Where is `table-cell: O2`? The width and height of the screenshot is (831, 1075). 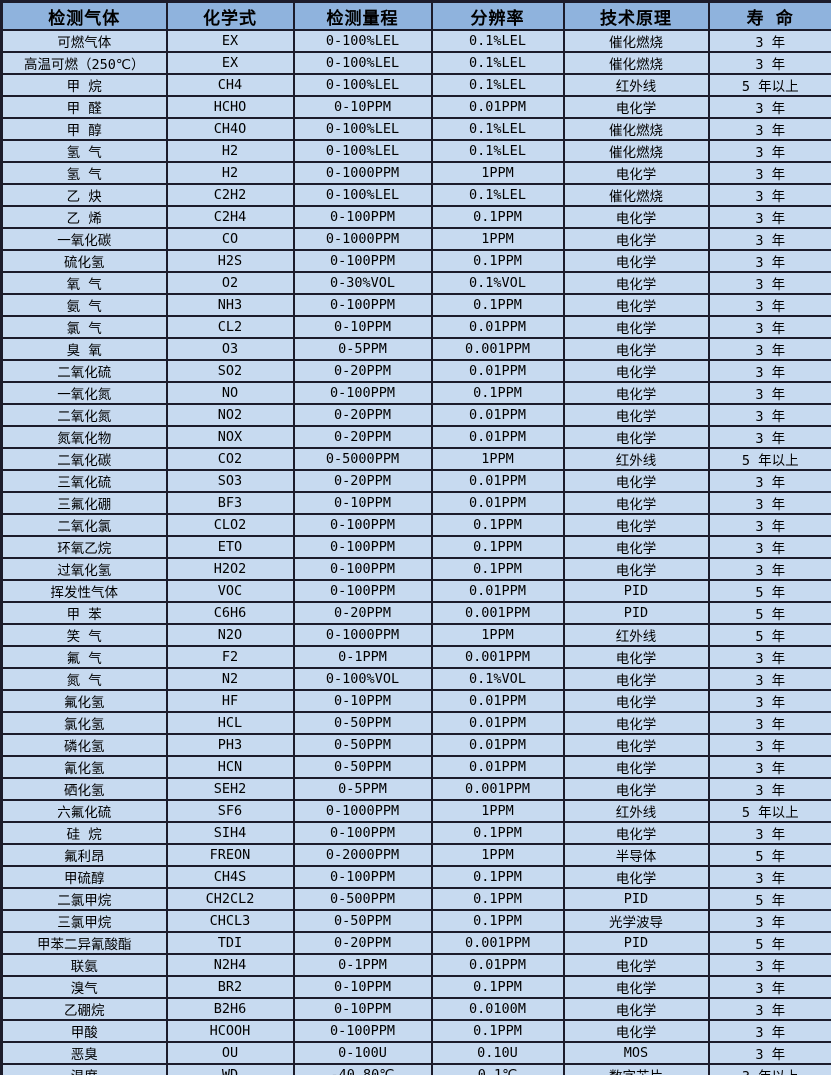
table-cell: O2 is located at coordinates (230, 283).